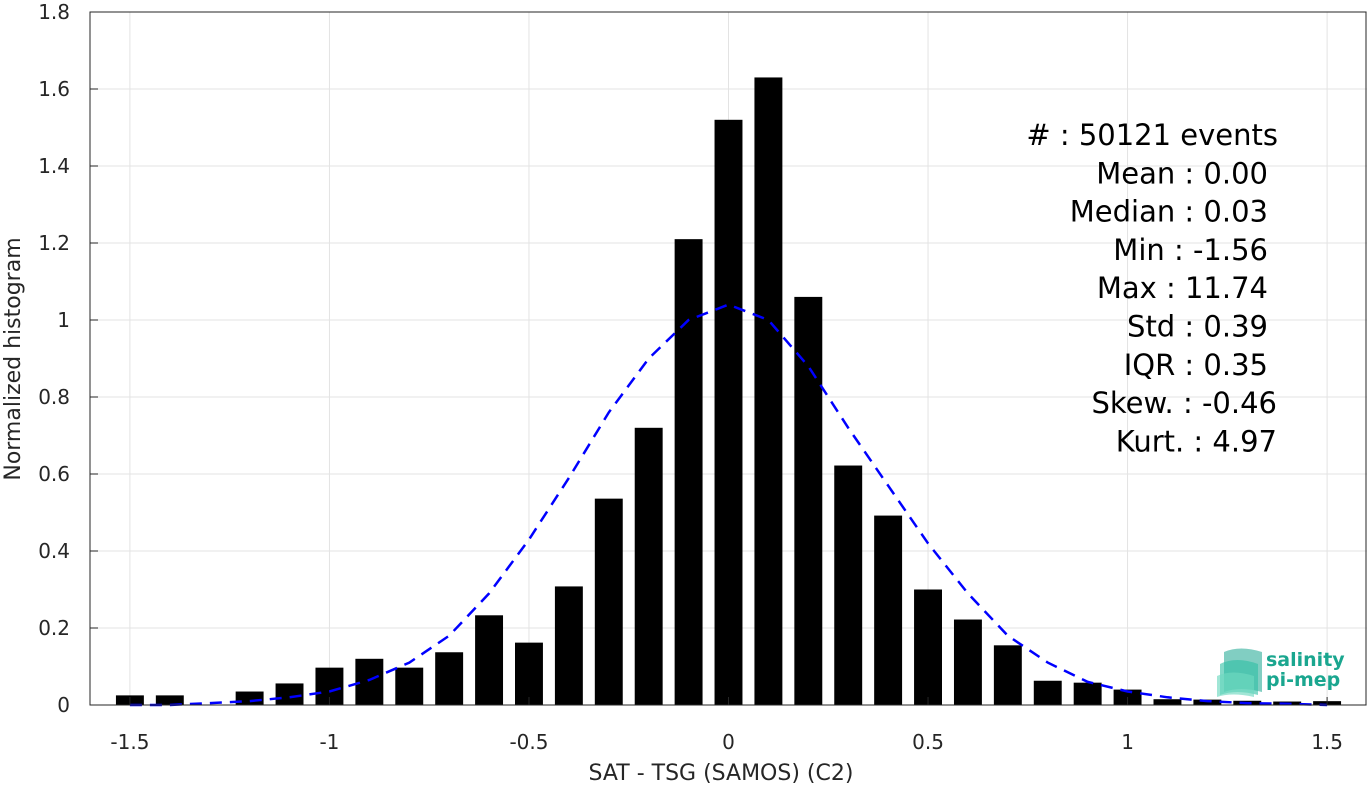 Image resolution: width=1367 pixels, height=785 pixels. What do you see at coordinates (54, 243) in the screenshot?
I see `y-tick-label: 1.2` at bounding box center [54, 243].